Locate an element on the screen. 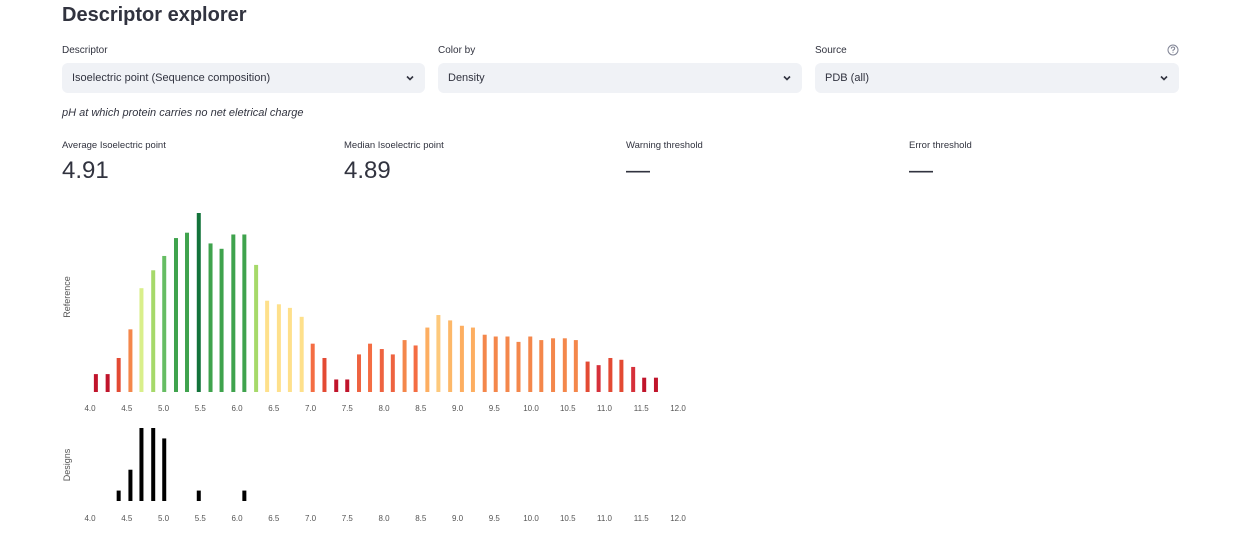 Image resolution: width=1239 pixels, height=558 pixels. select: Isoelectric point (Sequence composition) is located at coordinates (243, 78).